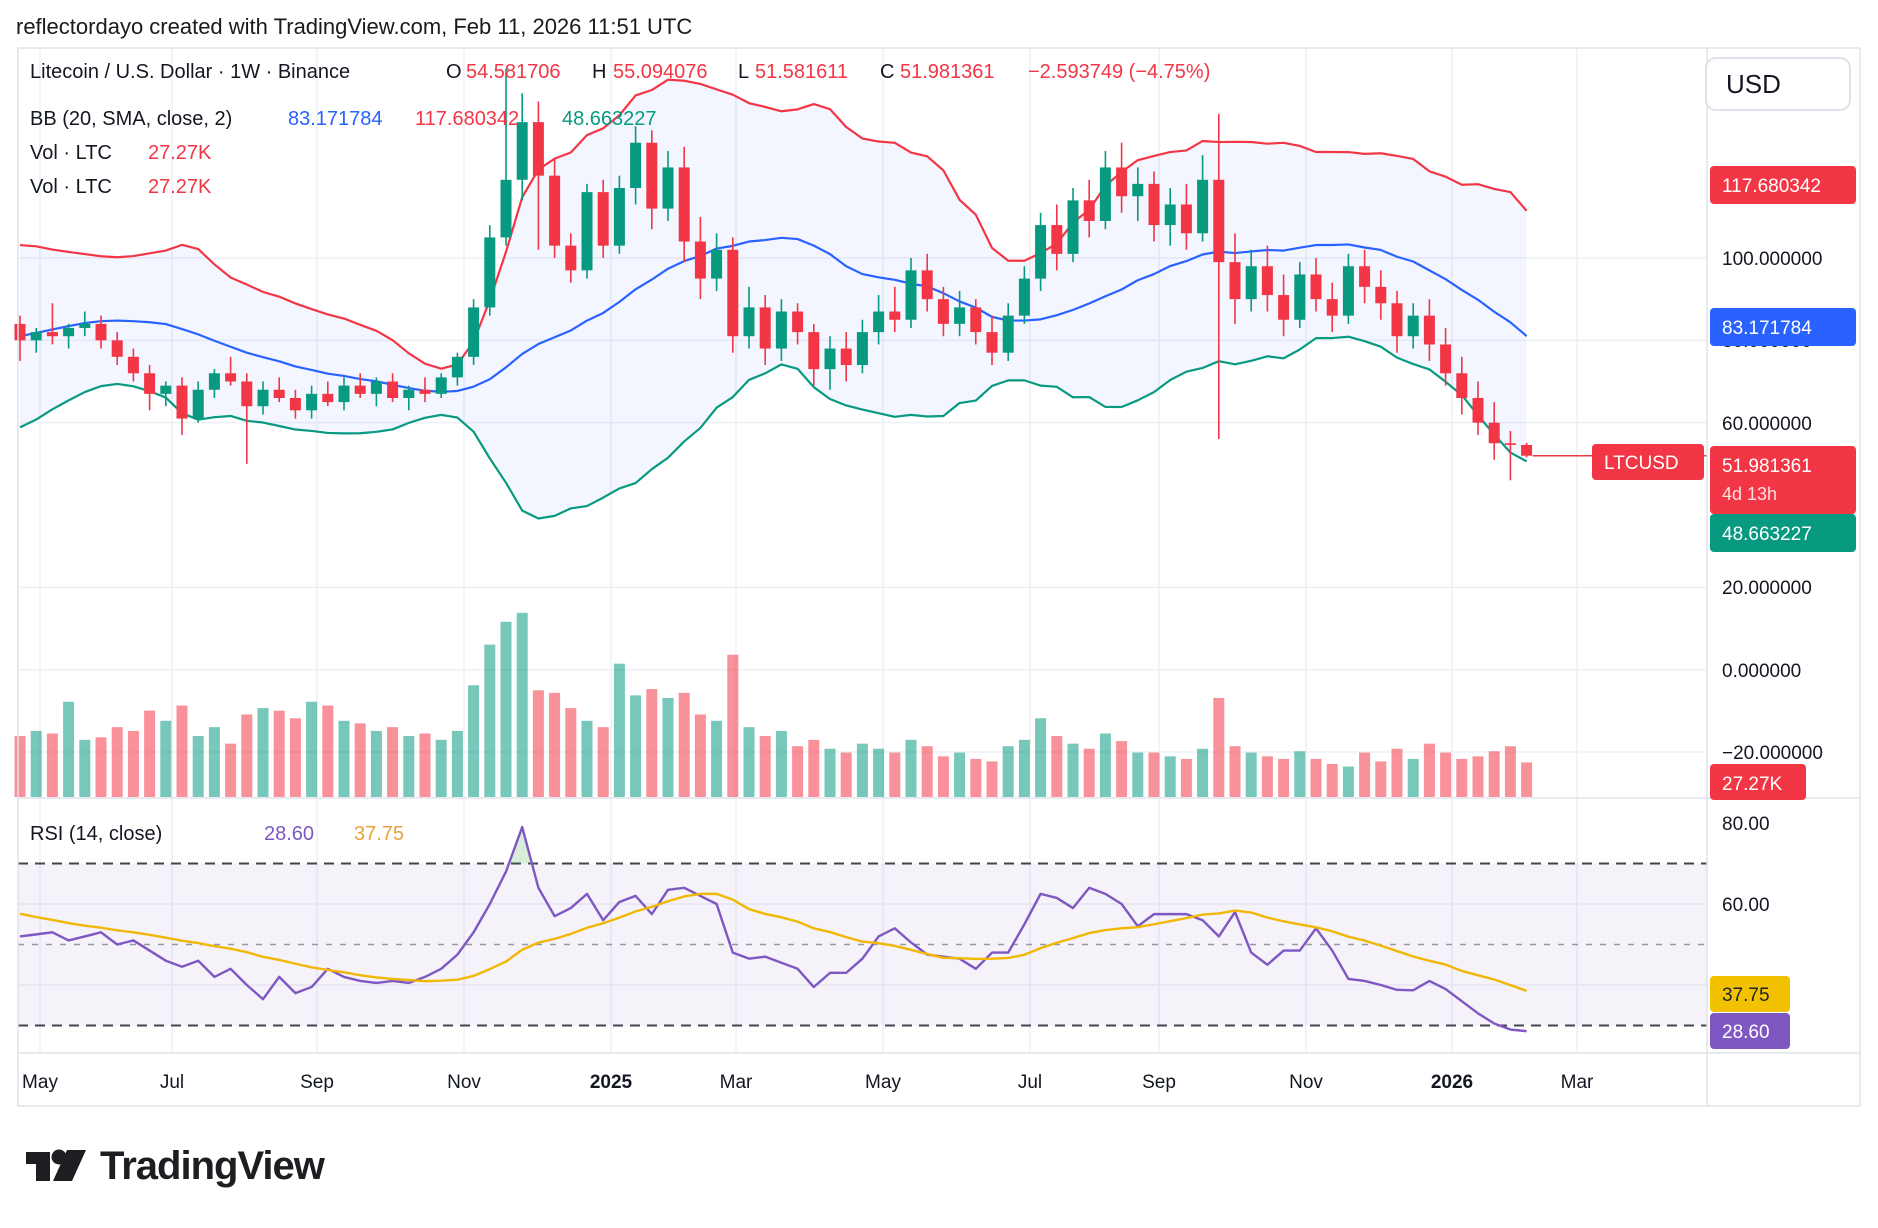 Image resolution: width=1878 pixels, height=1228 pixels. I want to click on price-tick-100: 100.000000, so click(1772, 259).